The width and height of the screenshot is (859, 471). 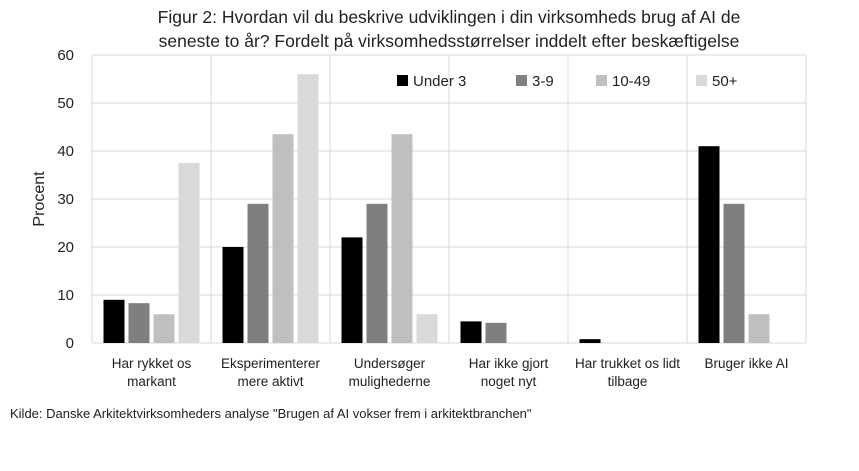 I want to click on bar-3-9-cat5, so click(x=734, y=273).